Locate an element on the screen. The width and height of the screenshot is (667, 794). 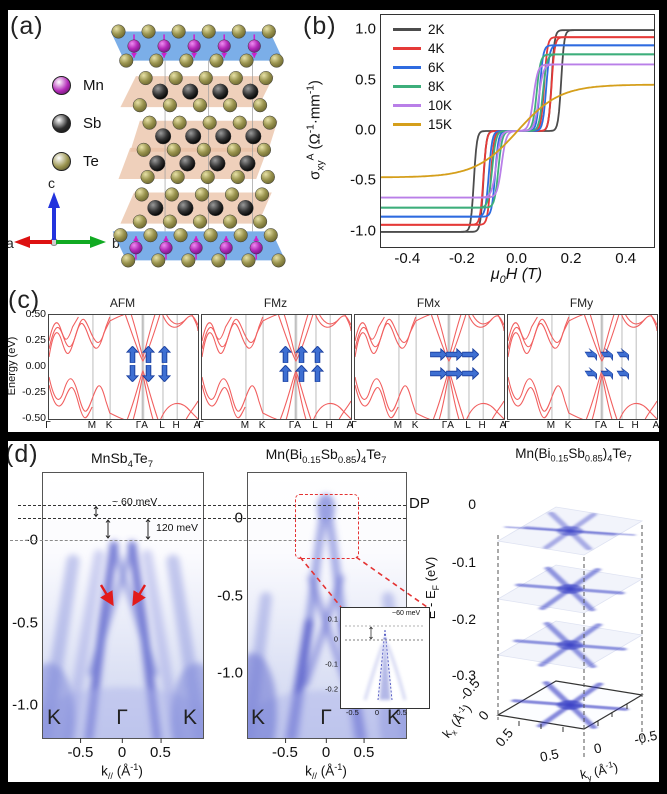
hall-legend-item: 4K is located at coordinates (422, 48).